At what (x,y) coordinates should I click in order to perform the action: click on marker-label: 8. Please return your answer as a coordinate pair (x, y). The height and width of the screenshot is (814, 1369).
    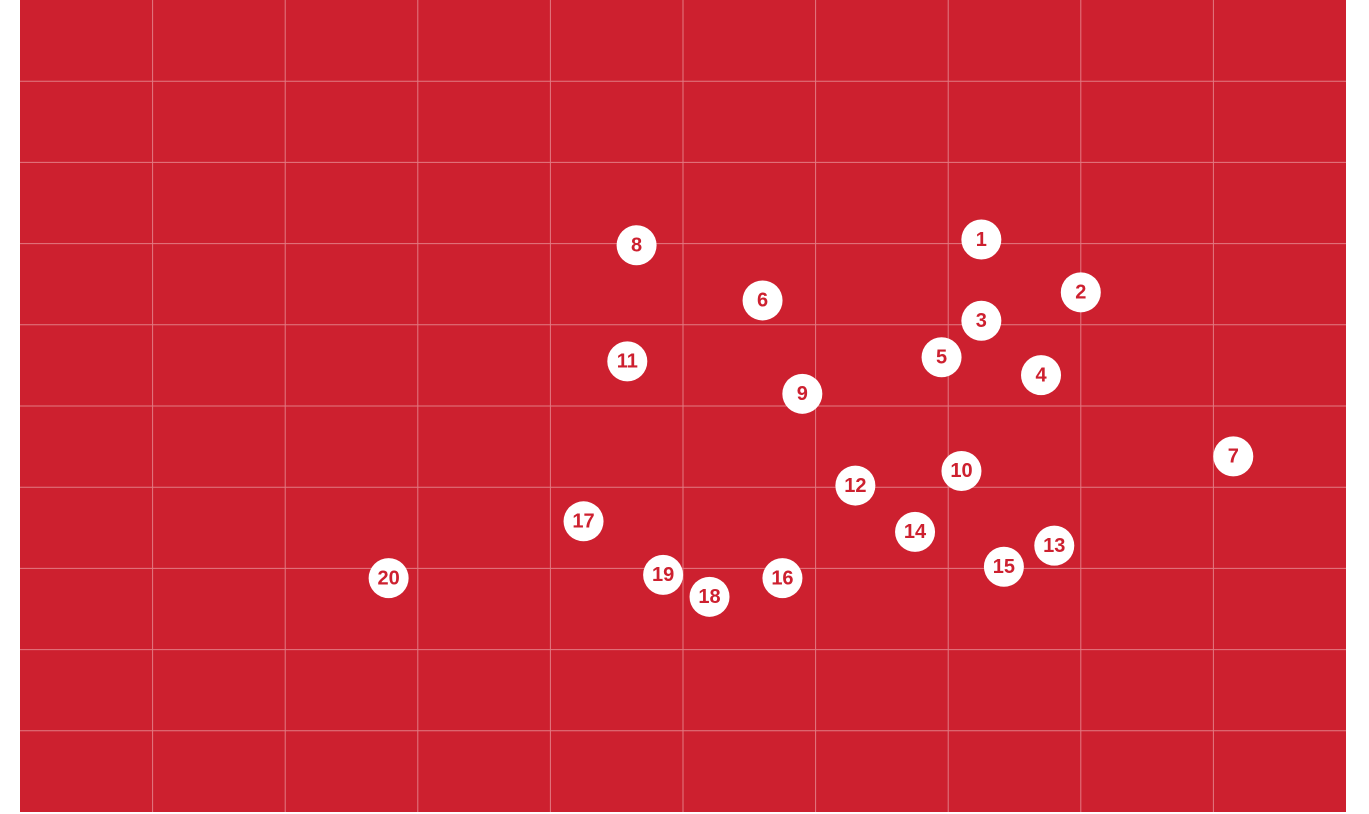
    Looking at the image, I should click on (636, 246).